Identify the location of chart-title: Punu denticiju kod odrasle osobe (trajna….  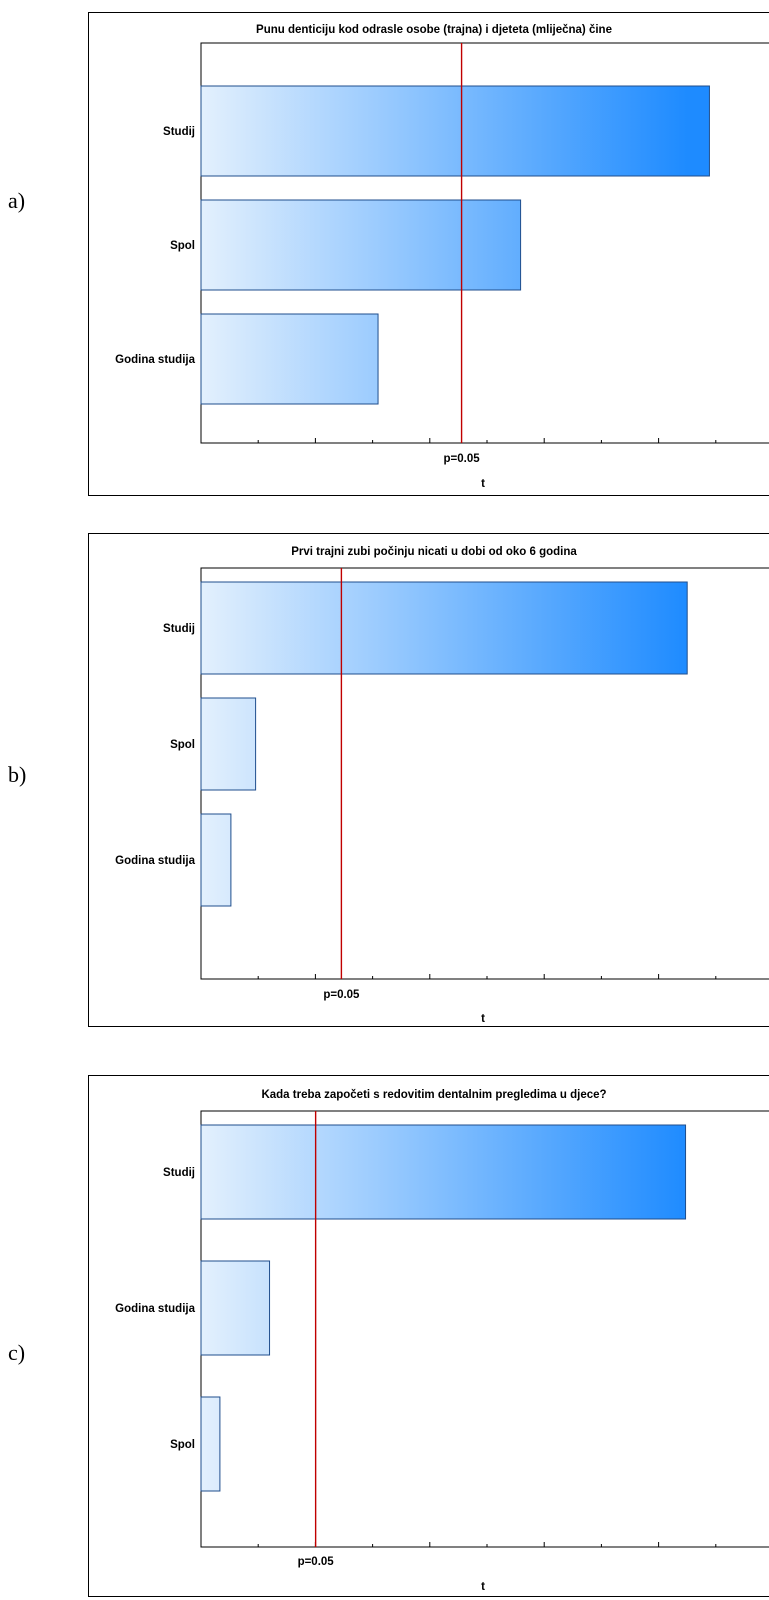
(434, 30).